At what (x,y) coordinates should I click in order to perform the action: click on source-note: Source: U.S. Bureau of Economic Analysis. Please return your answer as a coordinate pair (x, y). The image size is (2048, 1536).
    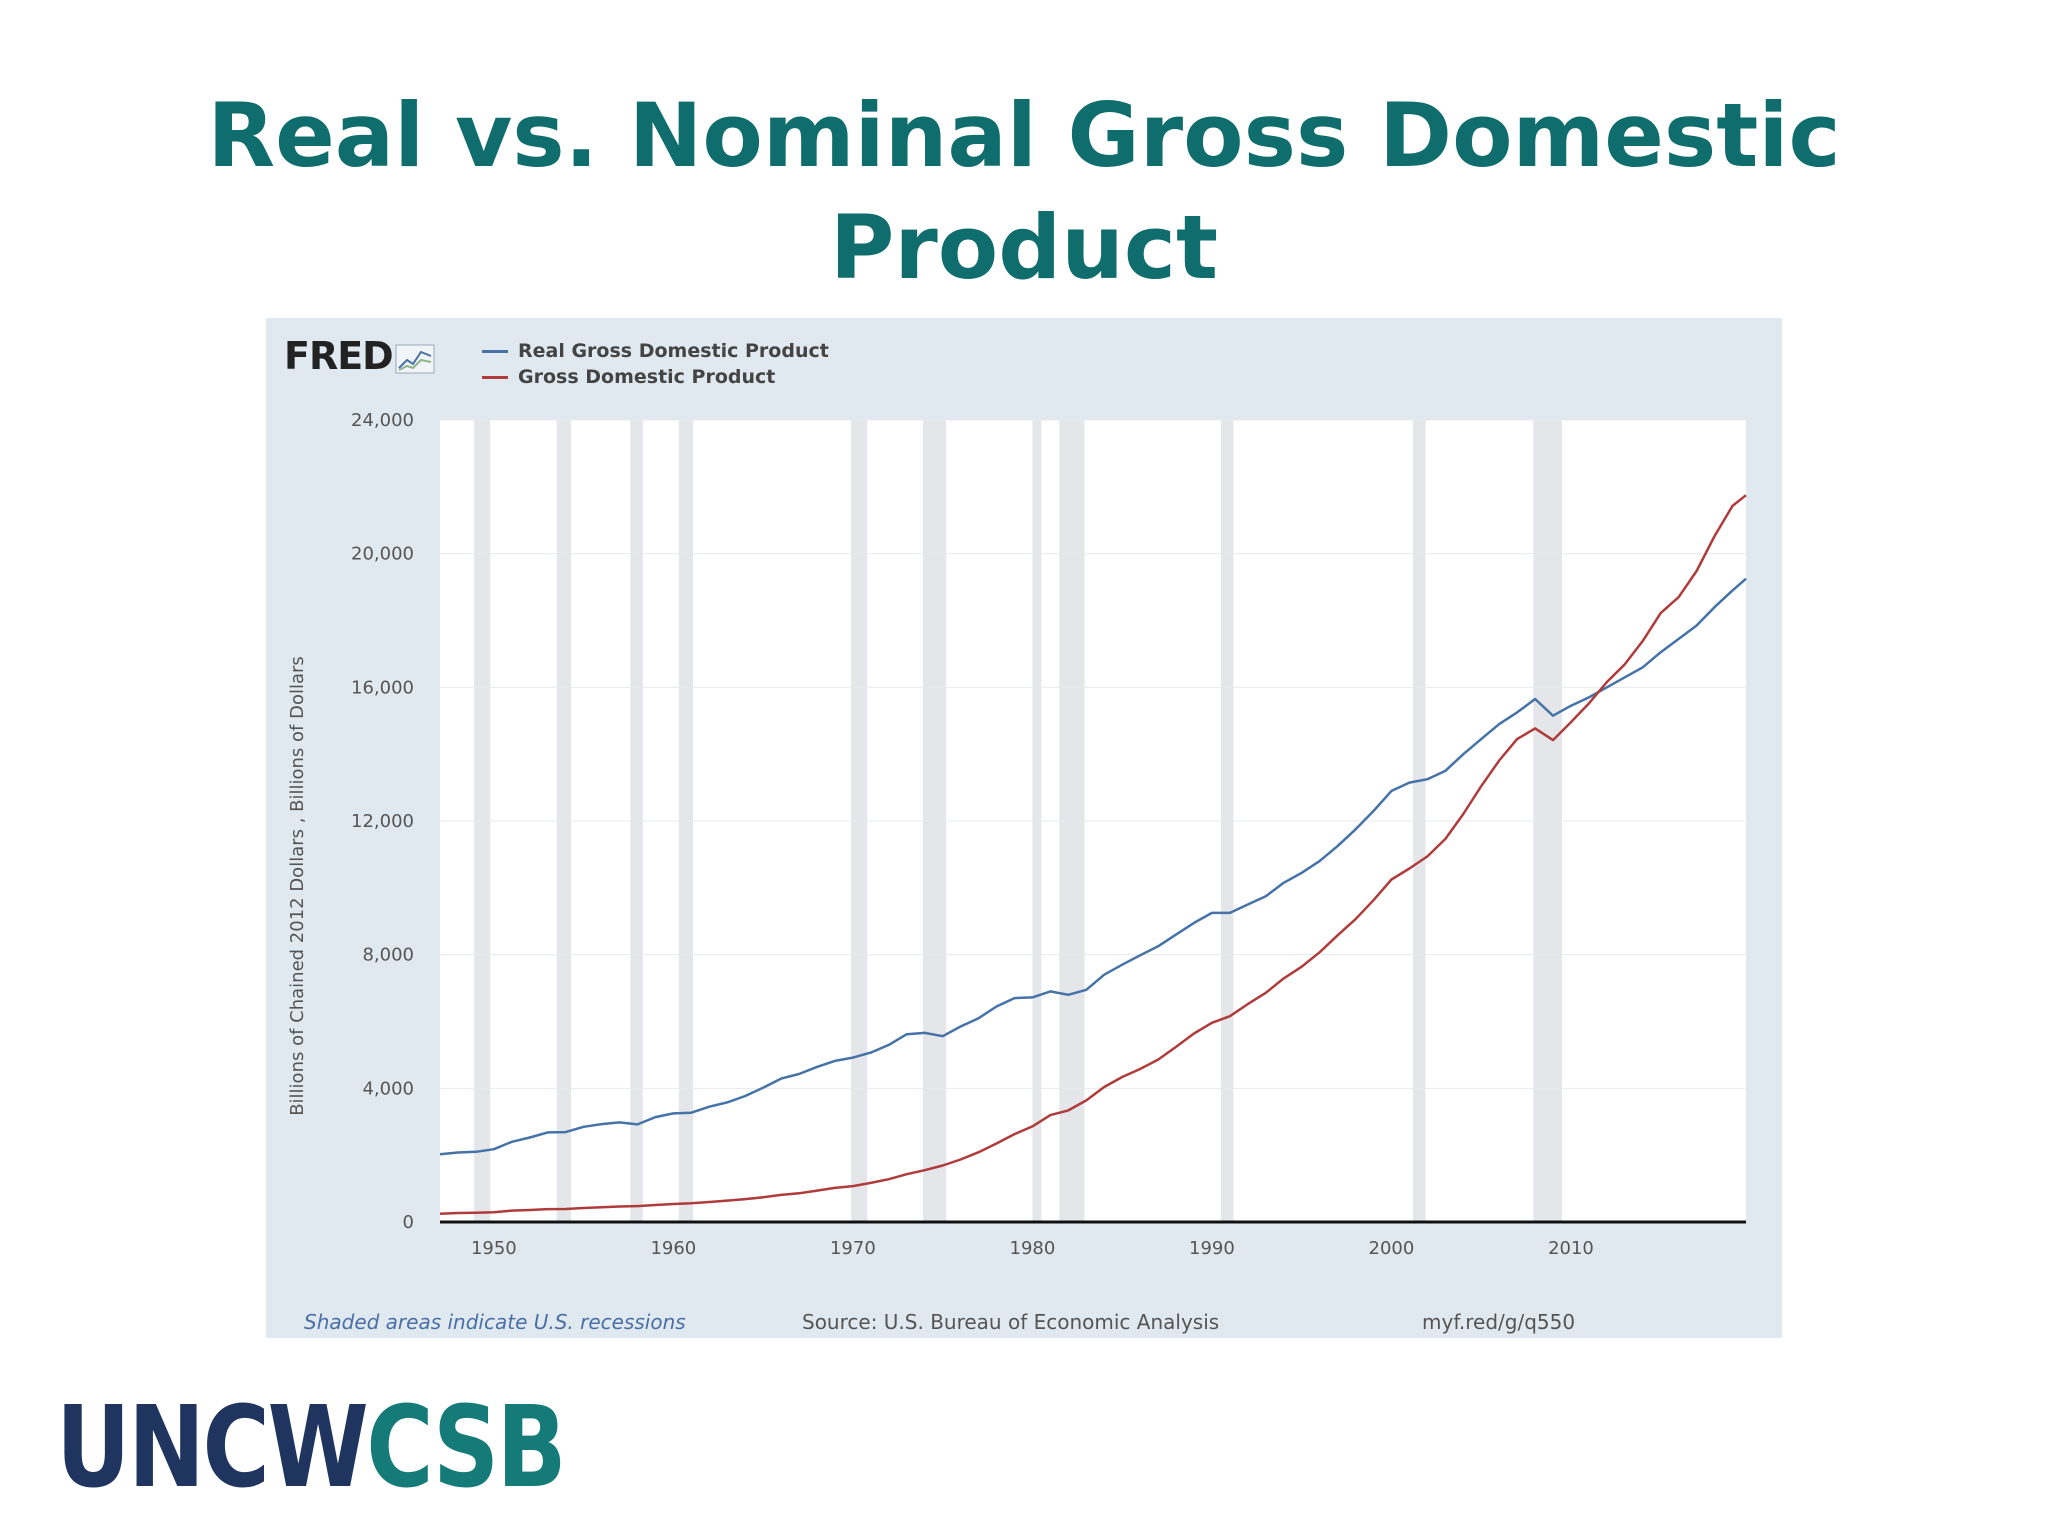
    Looking at the image, I should click on (1011, 1322).